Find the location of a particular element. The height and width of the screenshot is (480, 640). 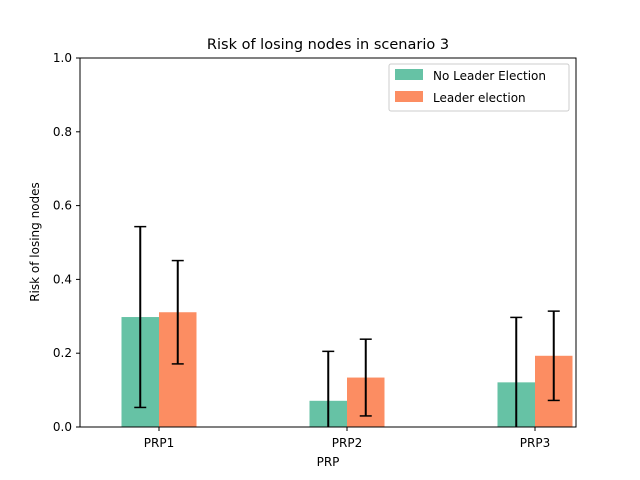

y-tick-label: 0.4 is located at coordinates (62, 279).